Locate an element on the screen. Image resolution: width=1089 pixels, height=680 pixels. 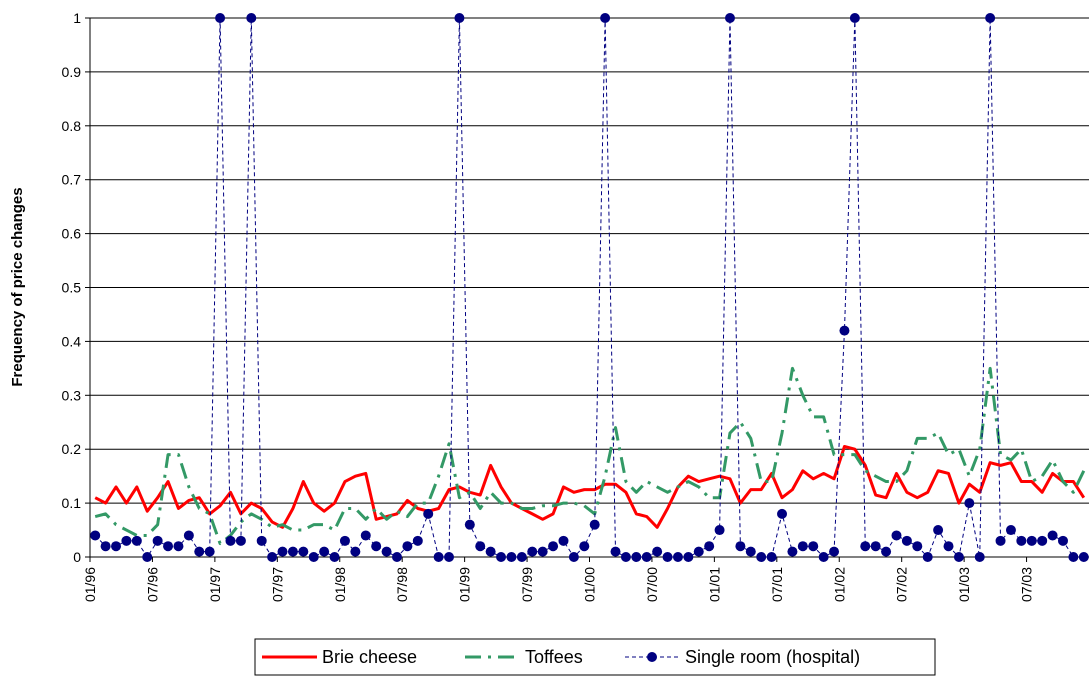
series-line is located at coordinates (590, 487).